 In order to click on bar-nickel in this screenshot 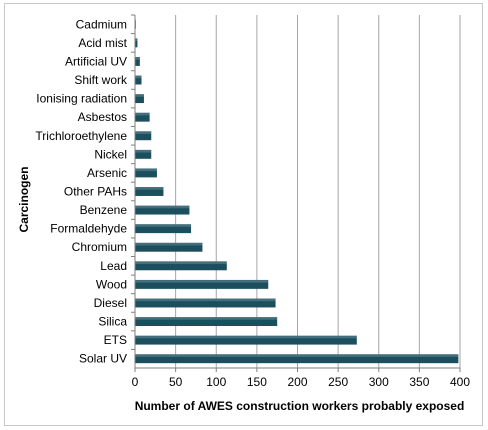, I will do `click(143, 154)`.